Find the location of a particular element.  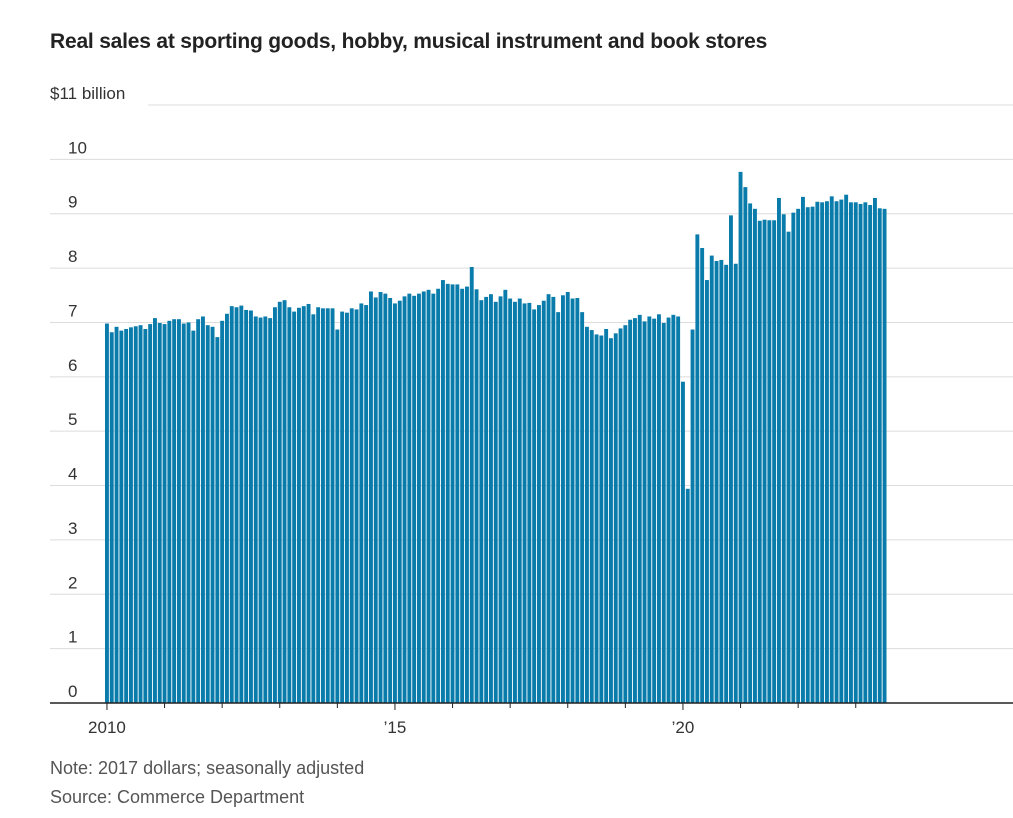

chart-source: Source: Commerce Department is located at coordinates (177, 797).